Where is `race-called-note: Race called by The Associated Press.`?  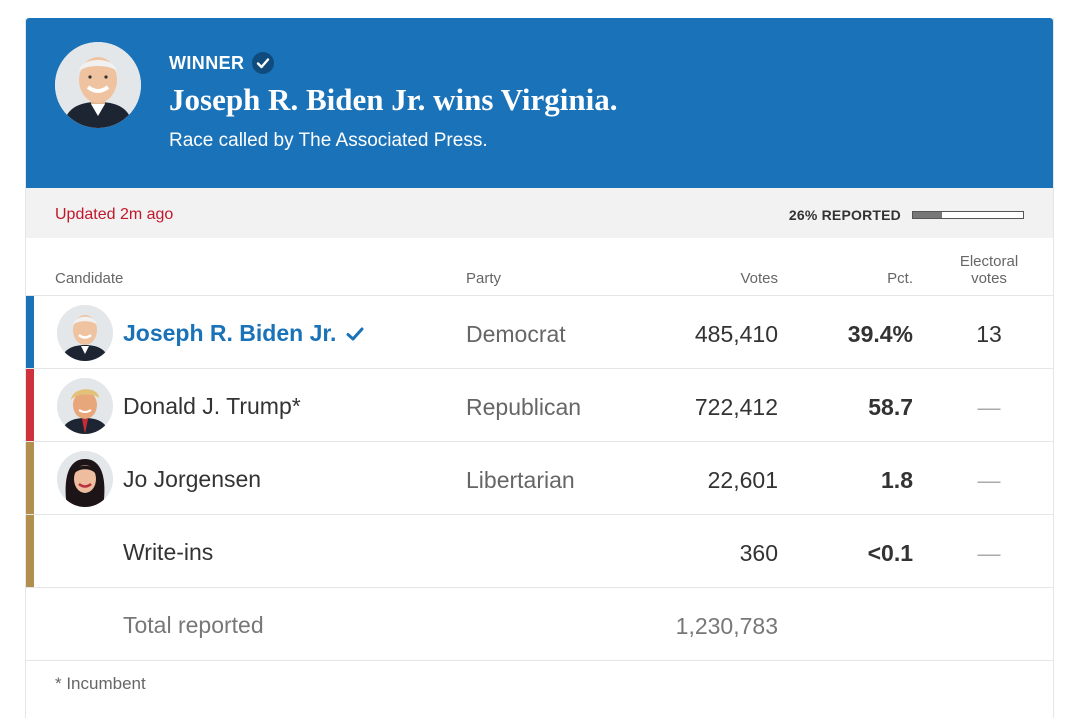
race-called-note: Race called by The Associated Press. is located at coordinates (328, 140).